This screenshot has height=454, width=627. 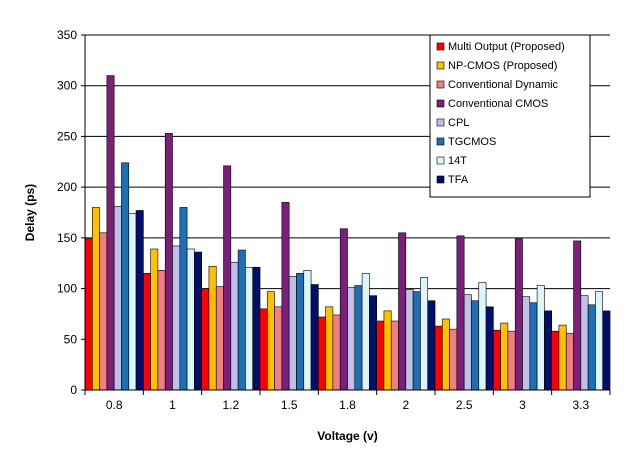 I want to click on y-tick-label: 50, so click(x=71, y=339).